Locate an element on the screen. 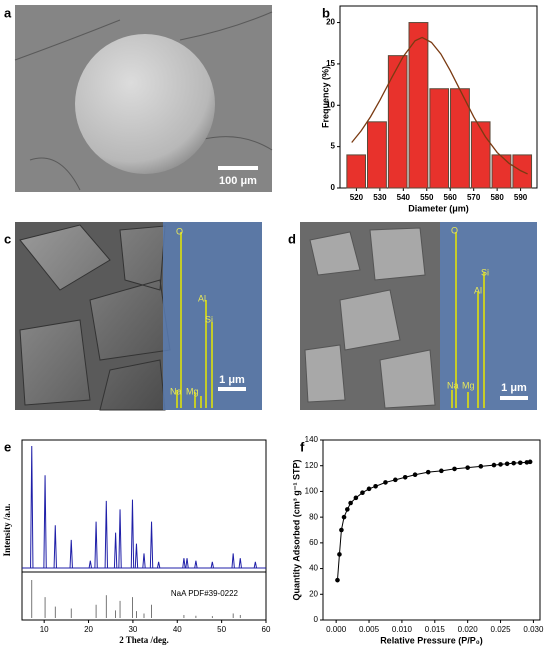  x-tick-label: 0.015 is located at coordinates (435, 629).